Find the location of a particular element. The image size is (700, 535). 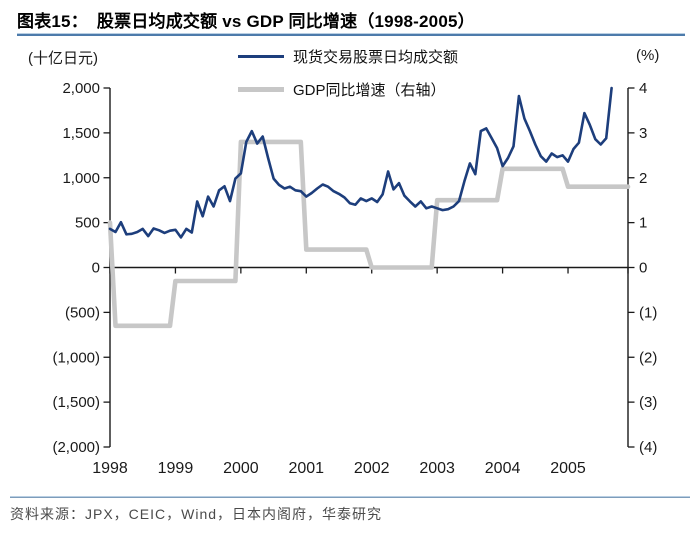

legend-item-spot-trading-value: 现货交易股票日均成交额 is located at coordinates (348, 56).